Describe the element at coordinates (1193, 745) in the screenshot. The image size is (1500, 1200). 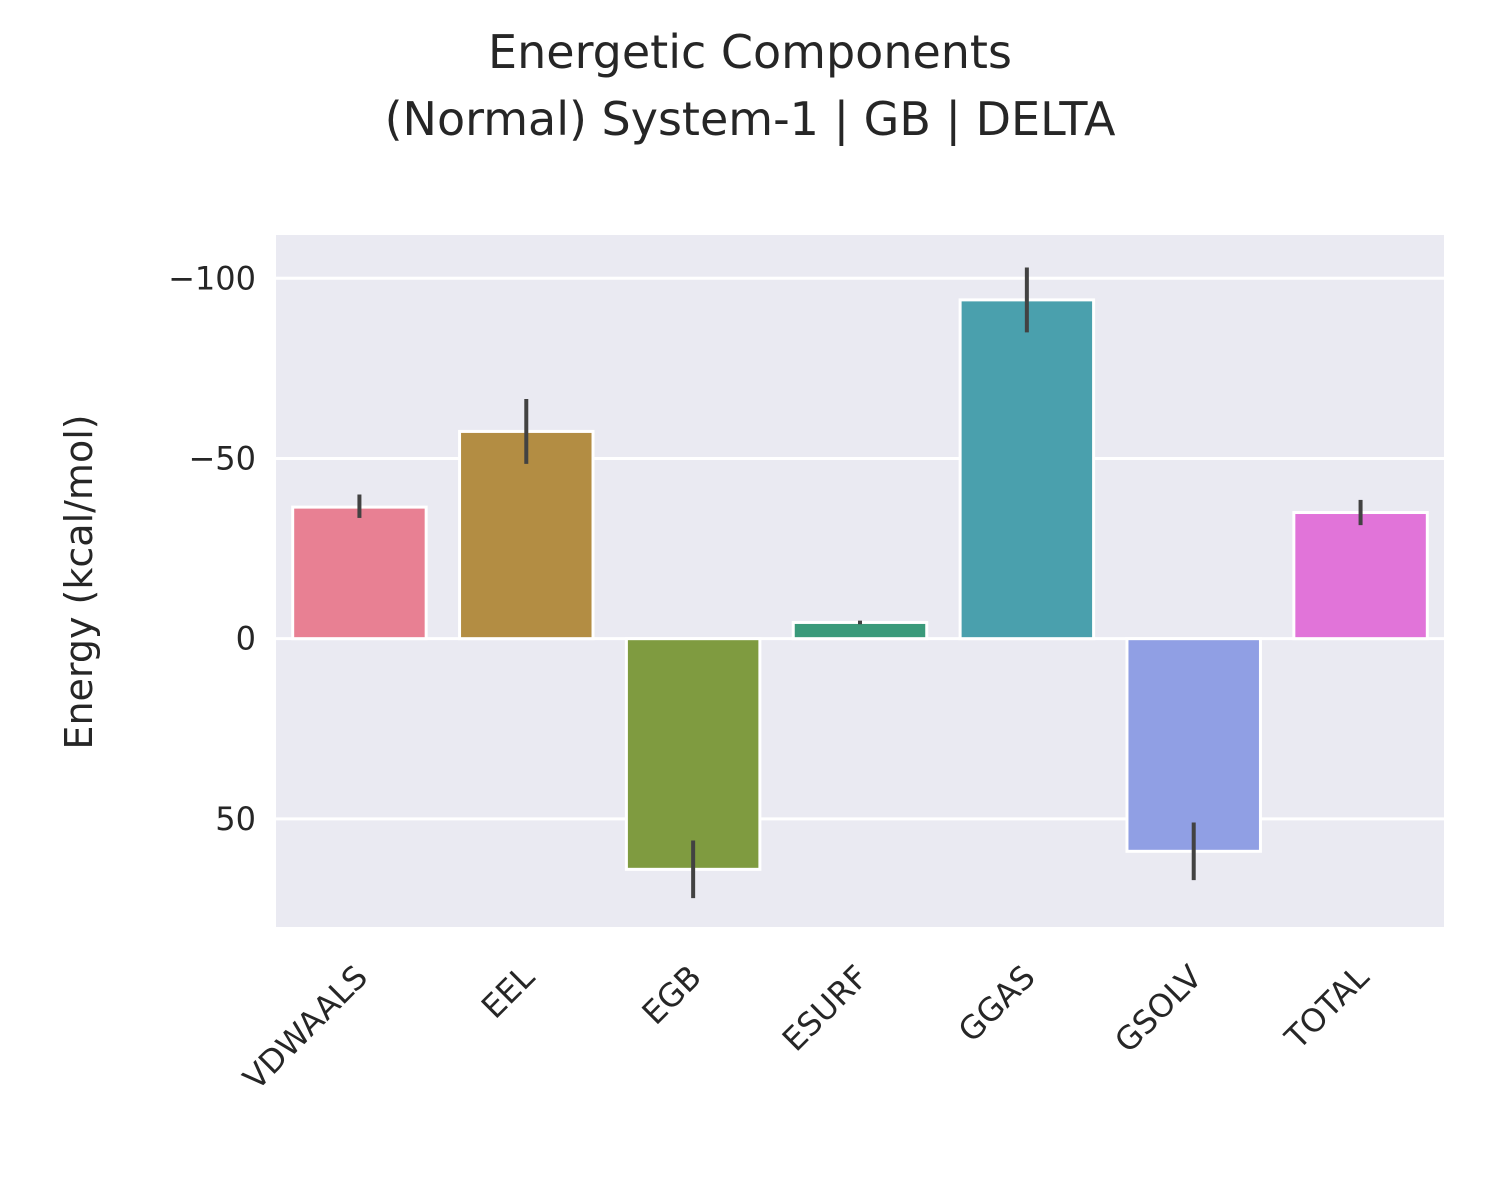
I see `bar-gsolv` at that location.